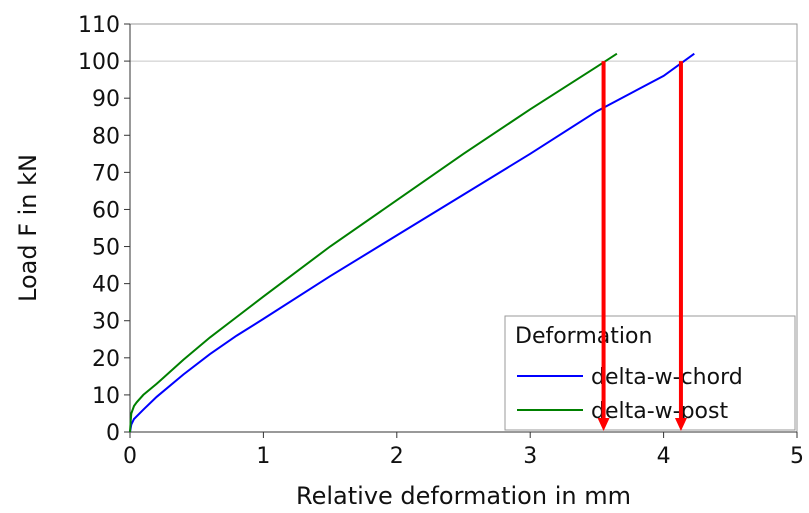 The height and width of the screenshot is (513, 809). Describe the element at coordinates (263, 456) in the screenshot. I see `x-tick-label: 1` at that location.